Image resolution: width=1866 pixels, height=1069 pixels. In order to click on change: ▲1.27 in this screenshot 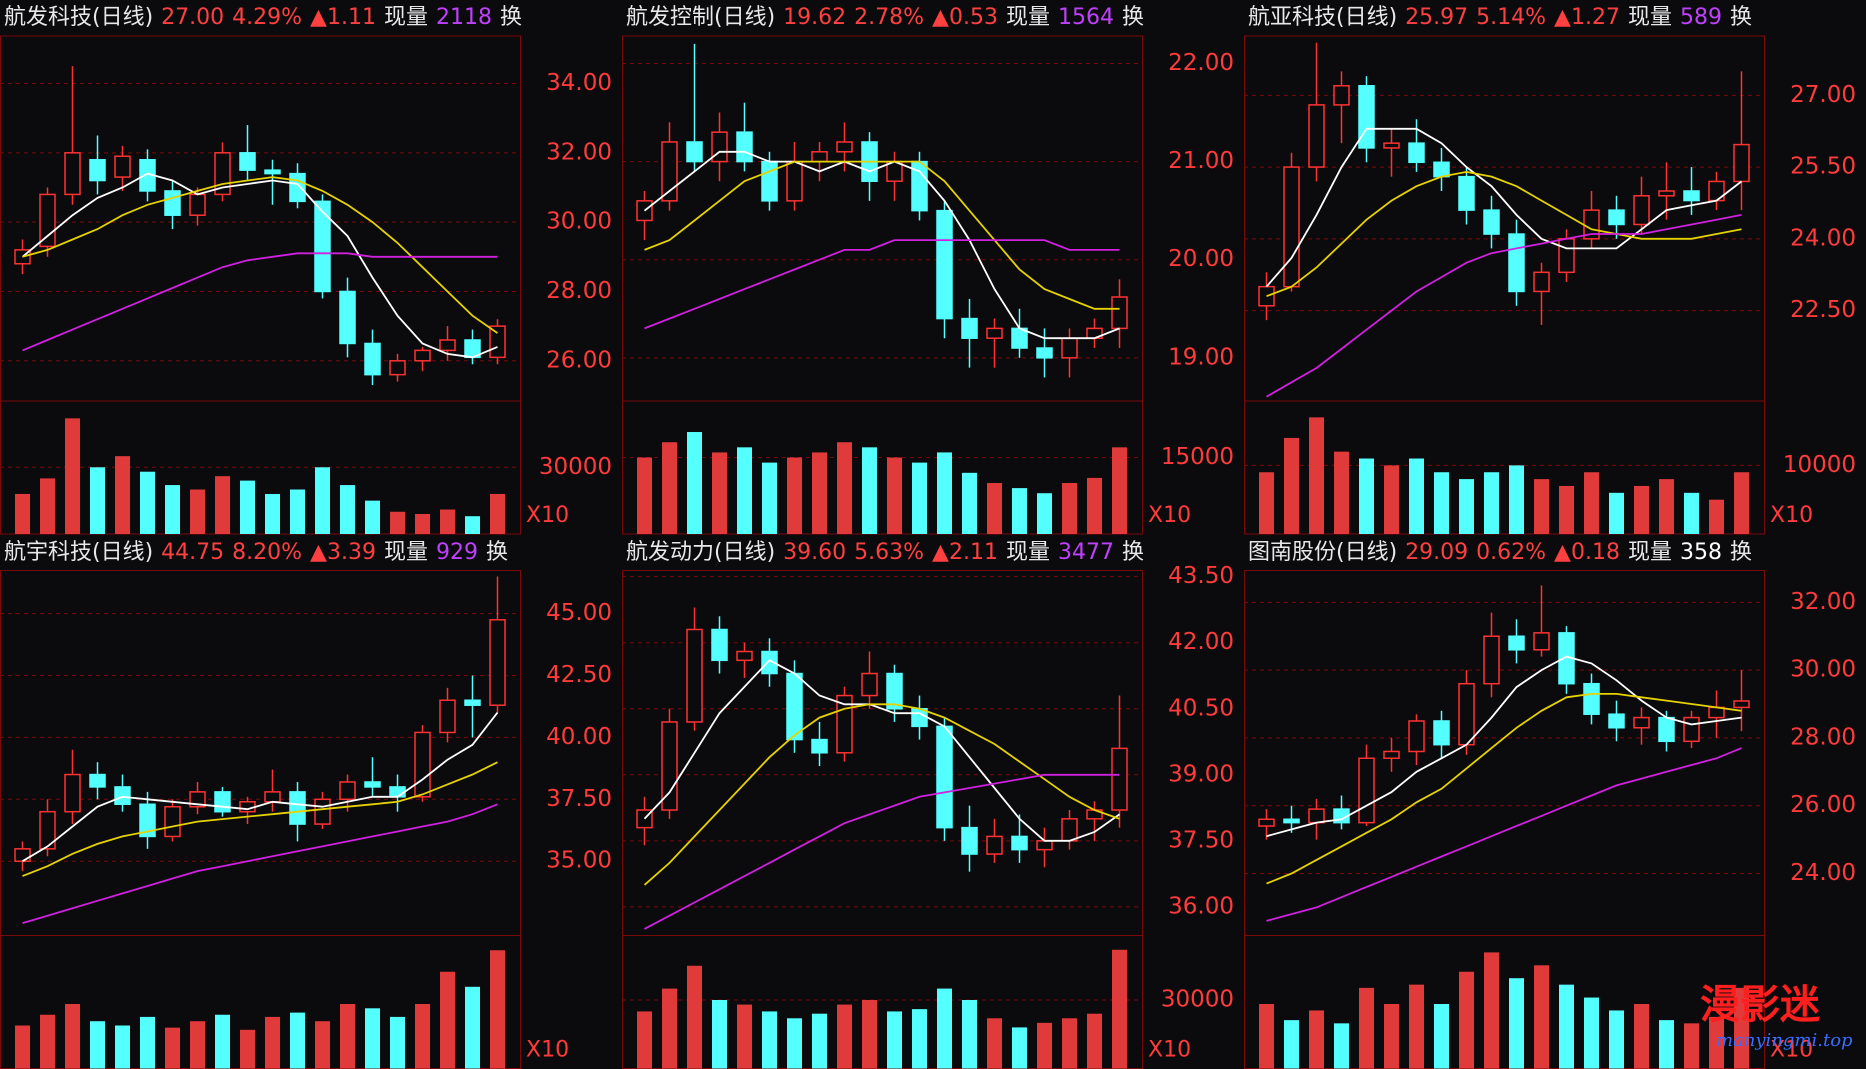, I will do `click(1587, 17)`.